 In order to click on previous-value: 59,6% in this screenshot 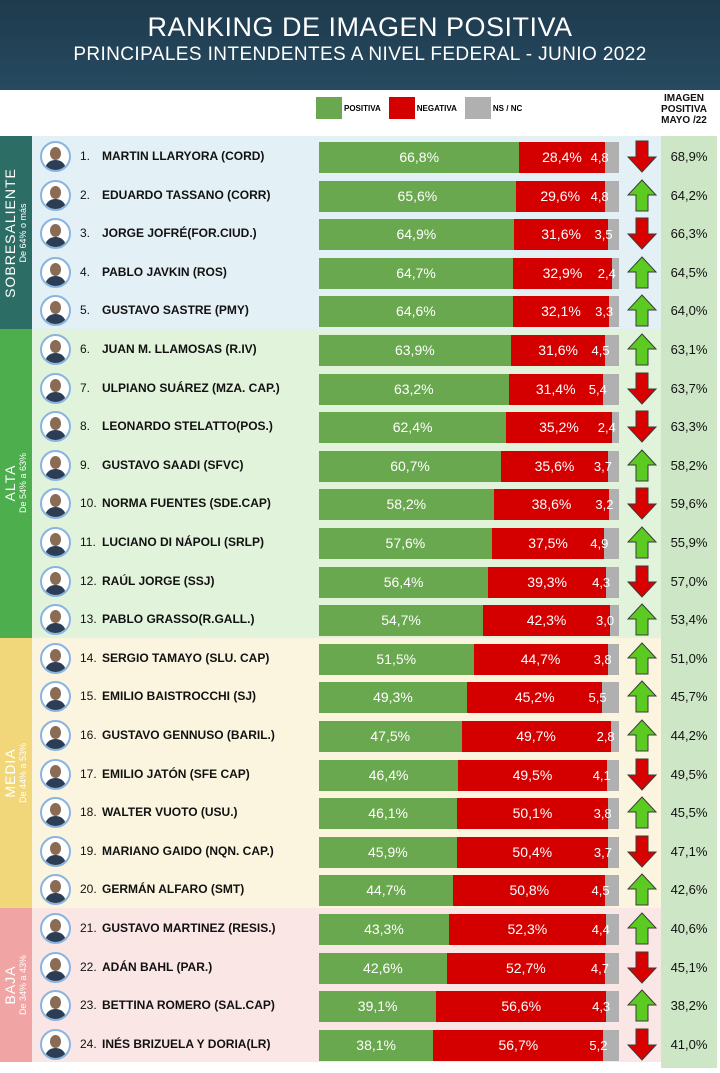, I will do `click(689, 504)`.